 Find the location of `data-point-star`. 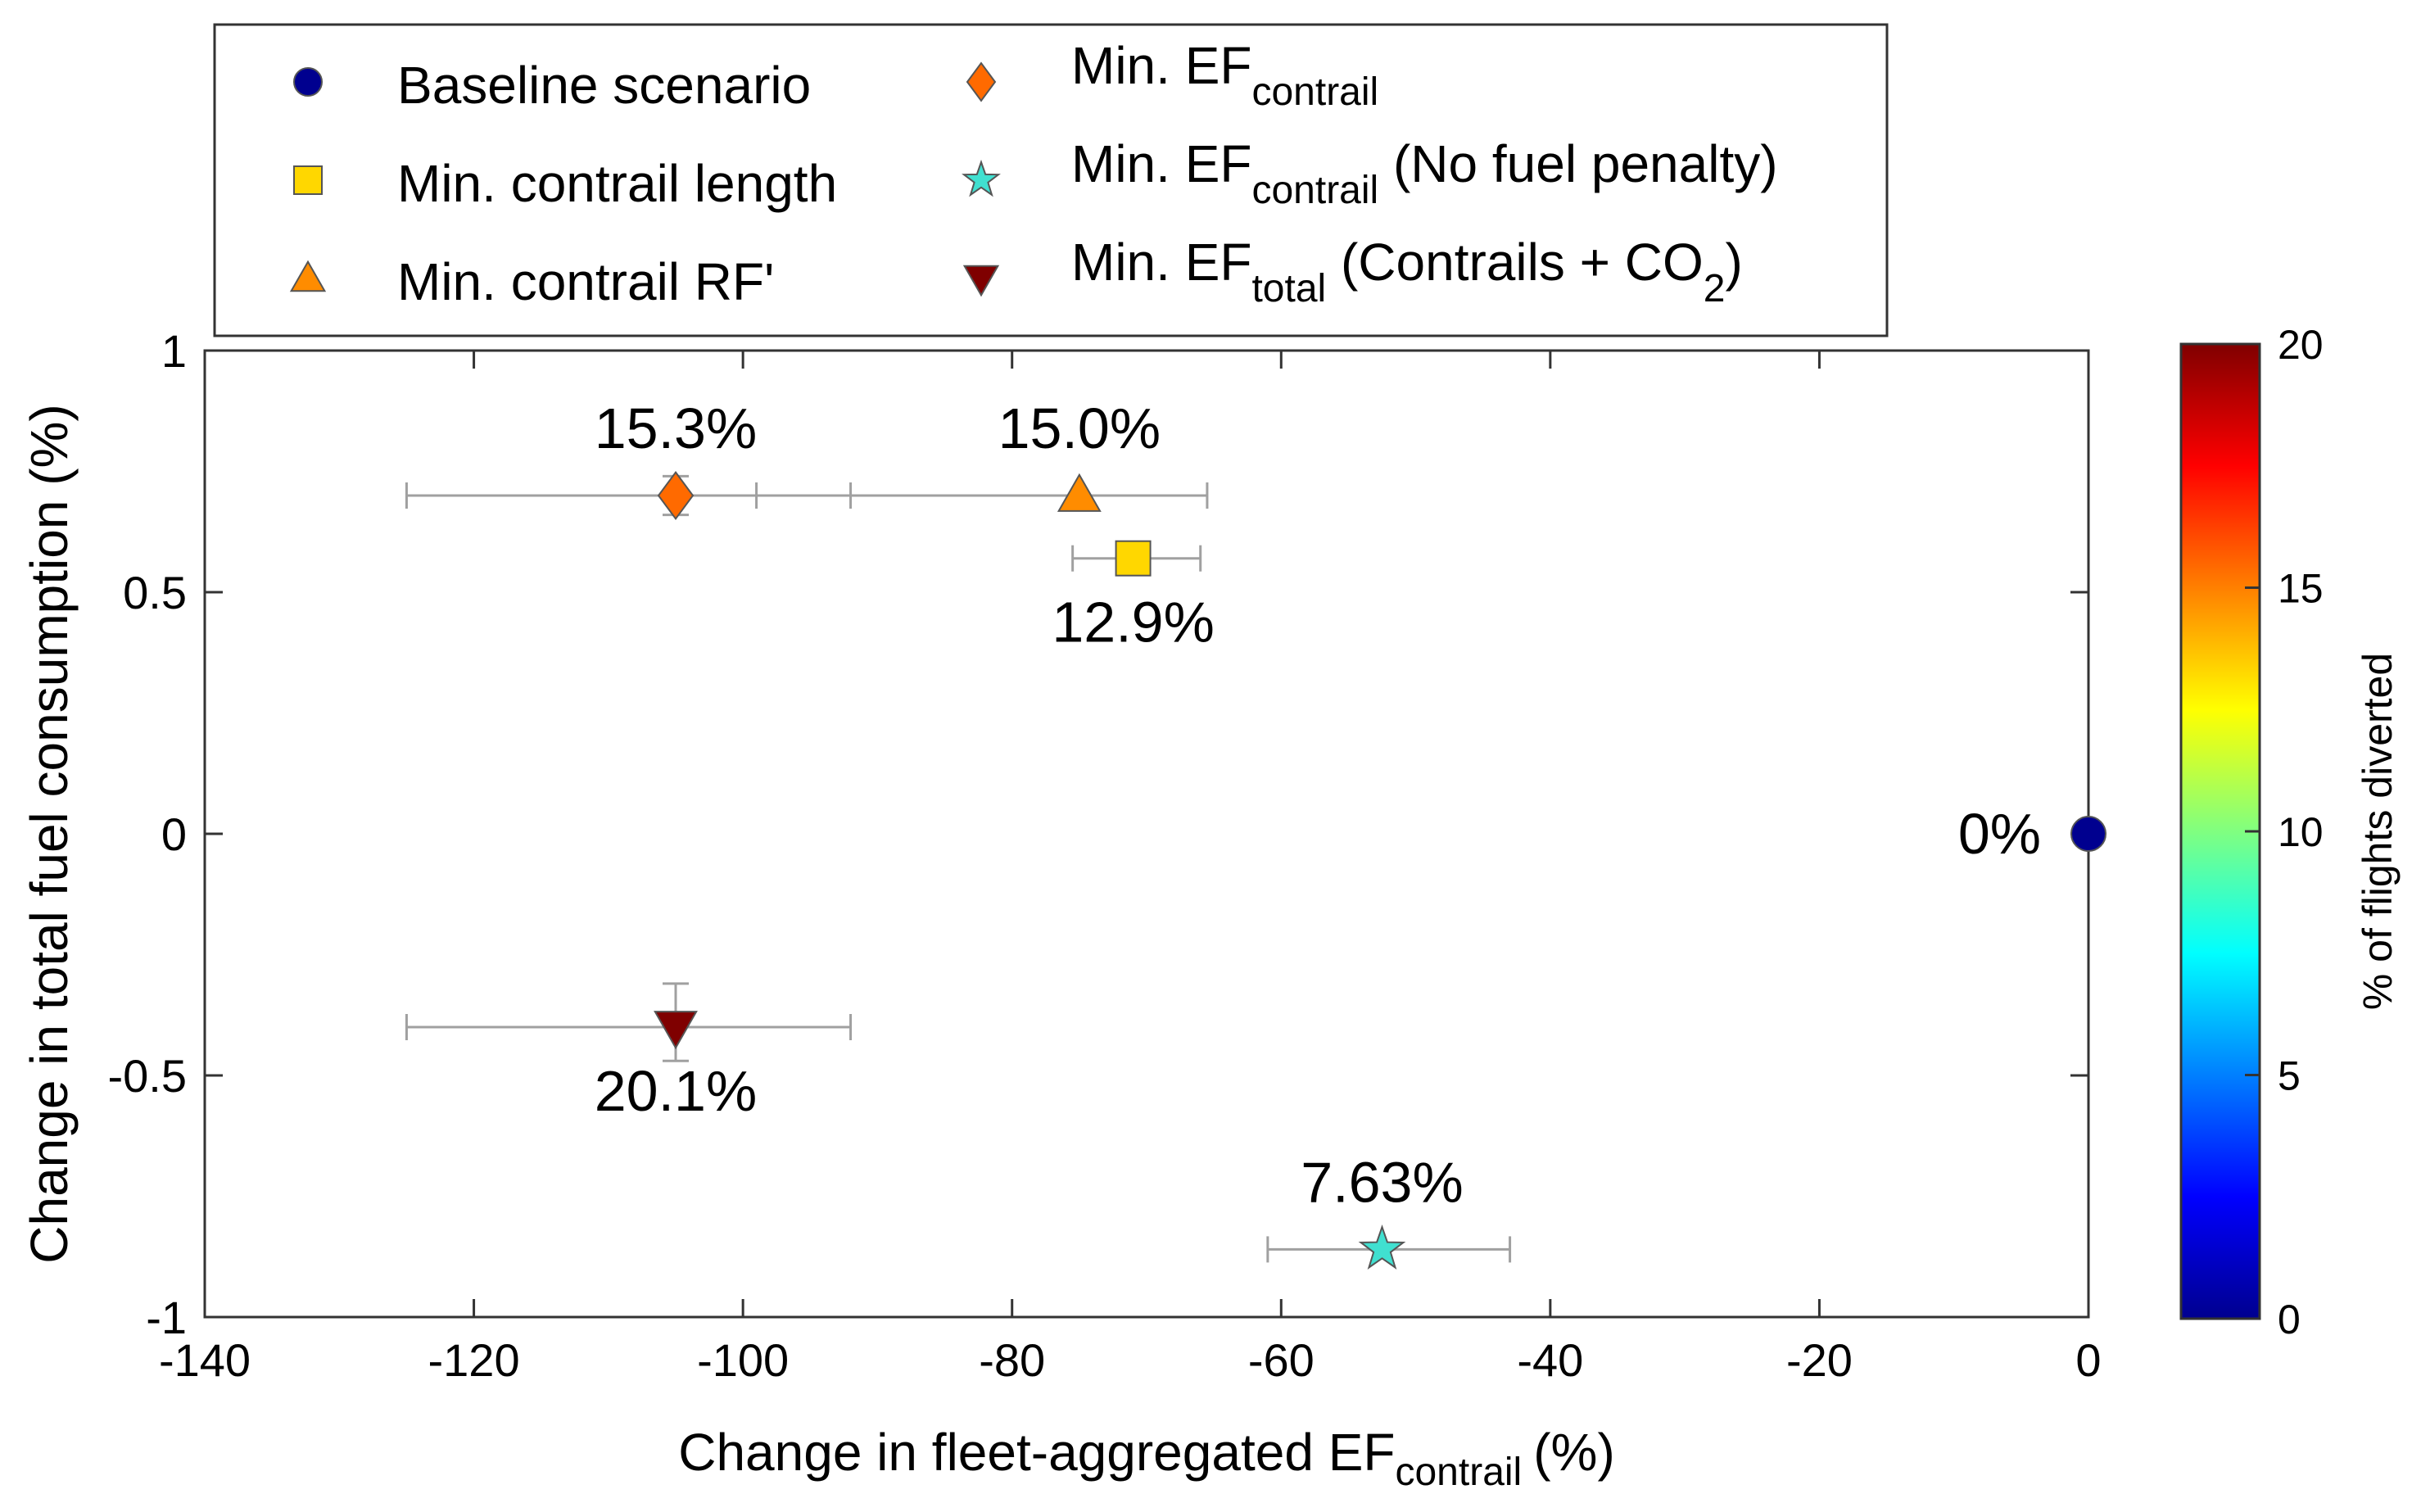

data-point-star is located at coordinates (1382, 1248).